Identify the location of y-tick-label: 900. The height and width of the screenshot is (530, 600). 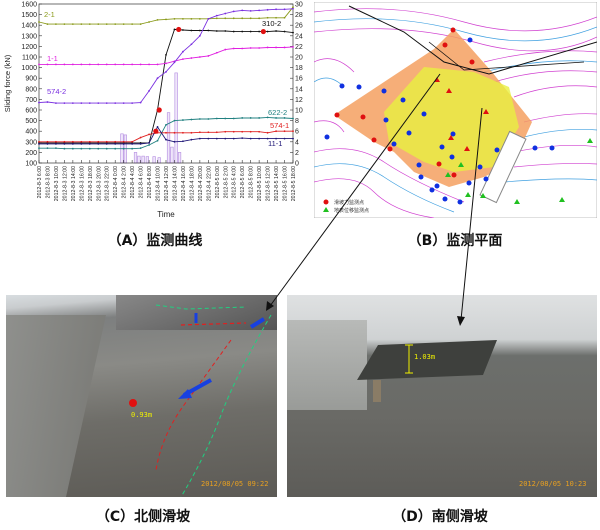
(31, 79).